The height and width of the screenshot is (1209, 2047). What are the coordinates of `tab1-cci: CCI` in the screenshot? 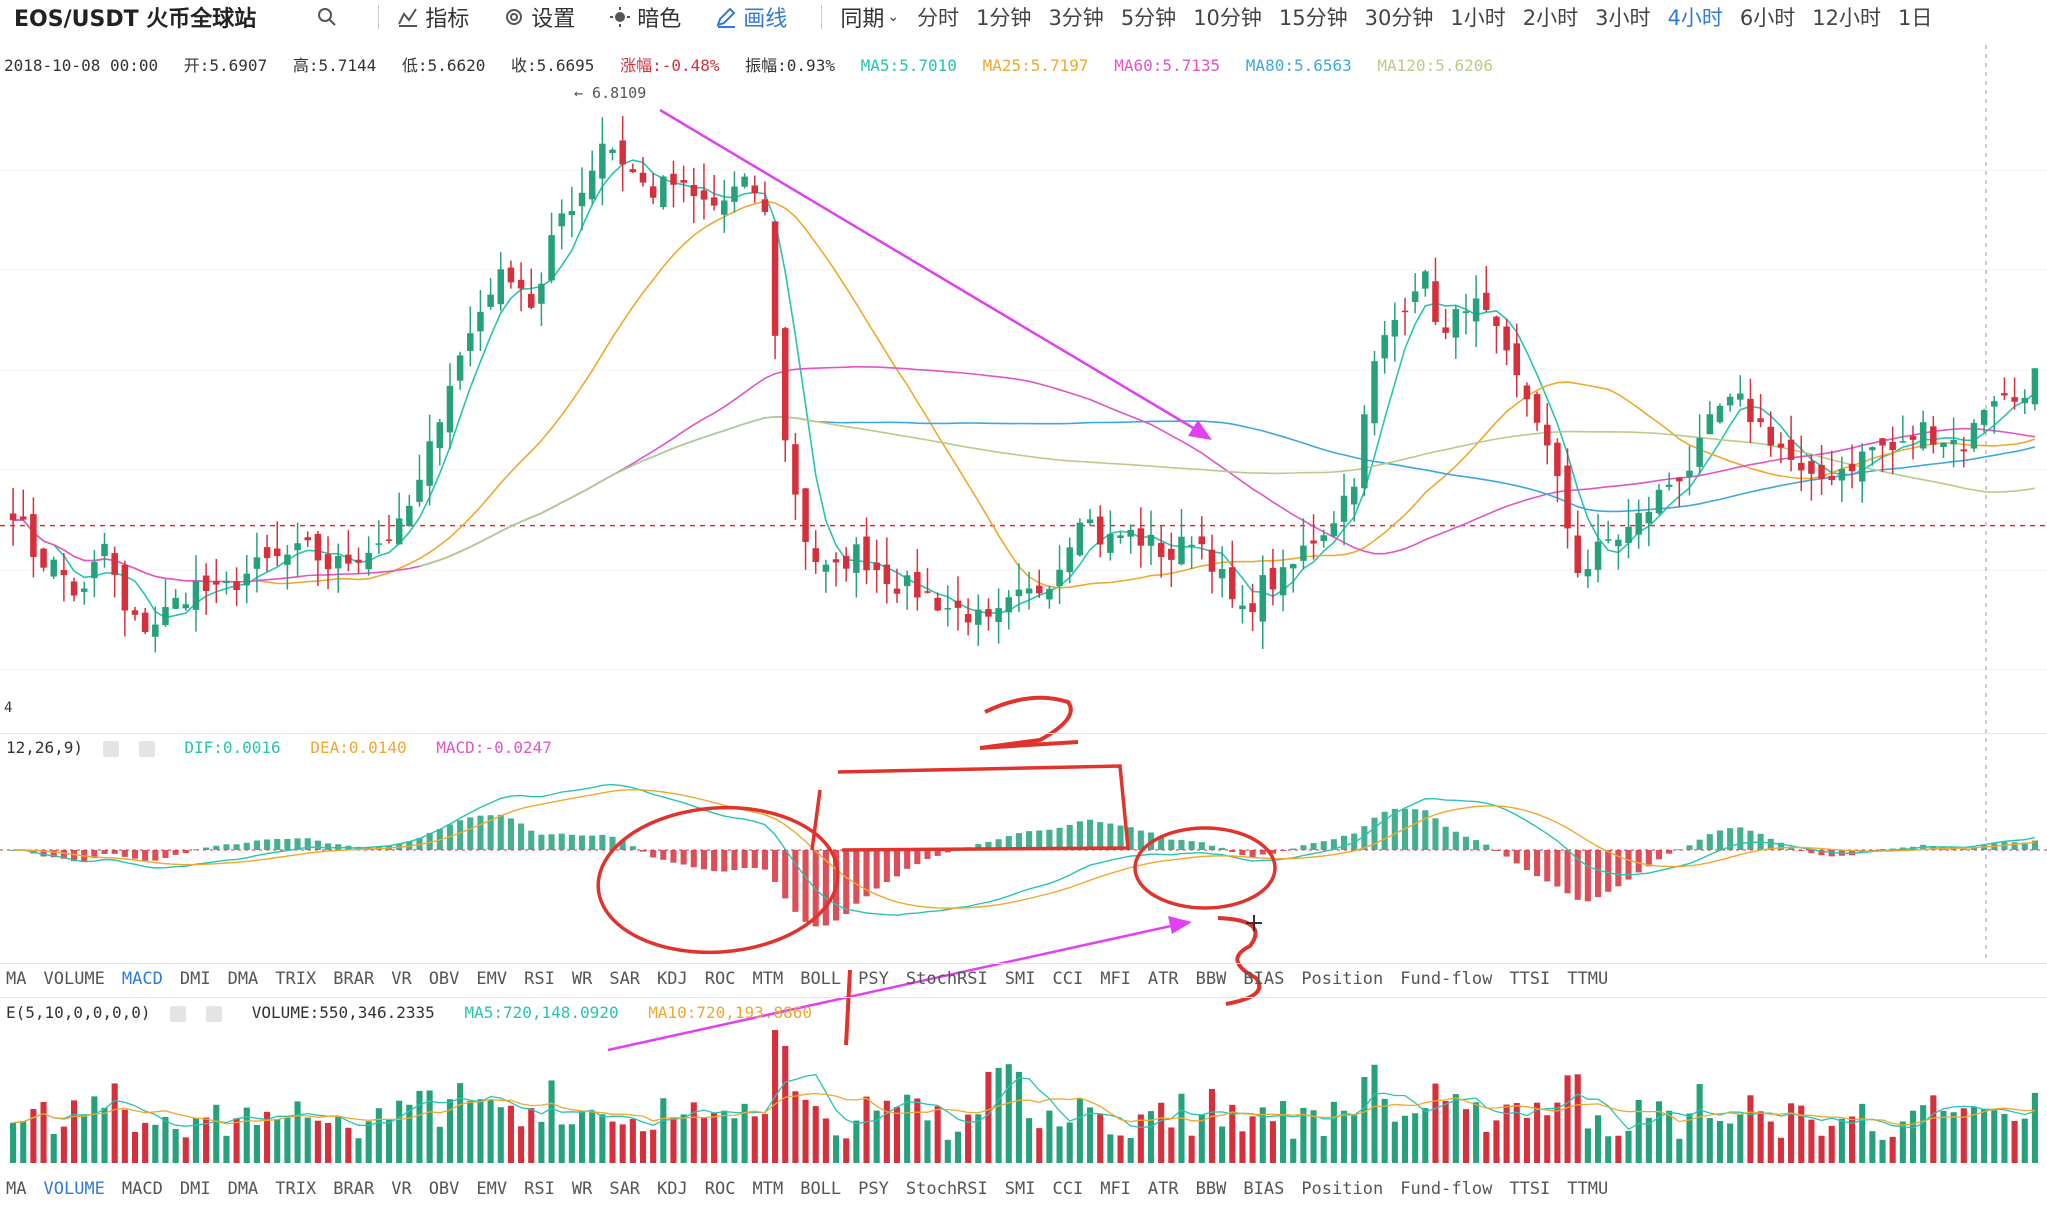 It's located at (1068, 979).